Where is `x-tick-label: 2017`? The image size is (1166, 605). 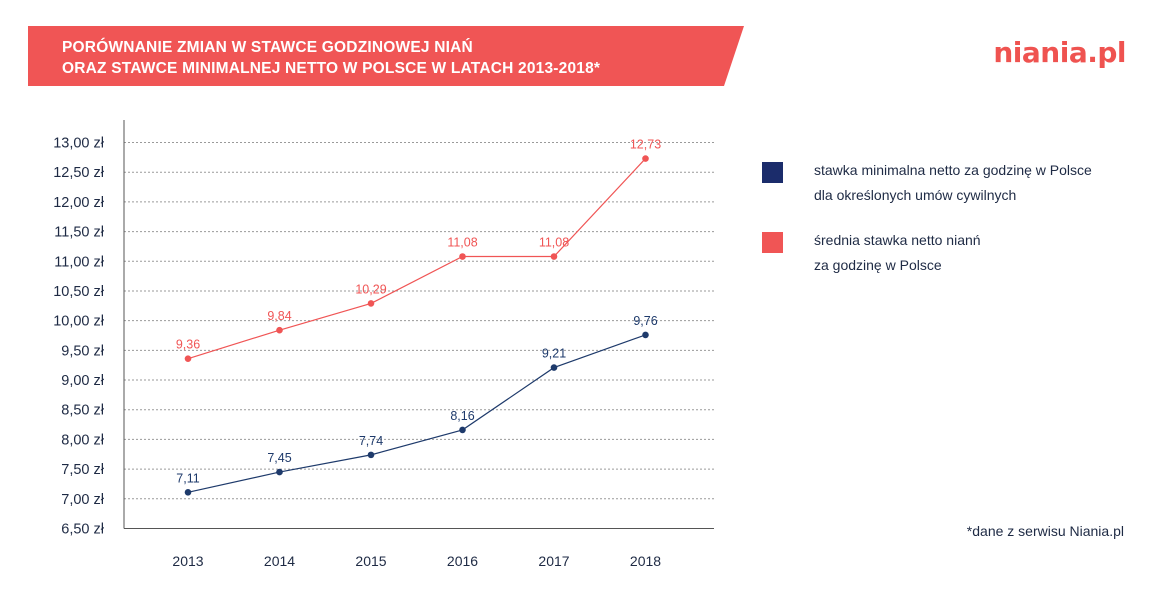
x-tick-label: 2017 is located at coordinates (553, 561).